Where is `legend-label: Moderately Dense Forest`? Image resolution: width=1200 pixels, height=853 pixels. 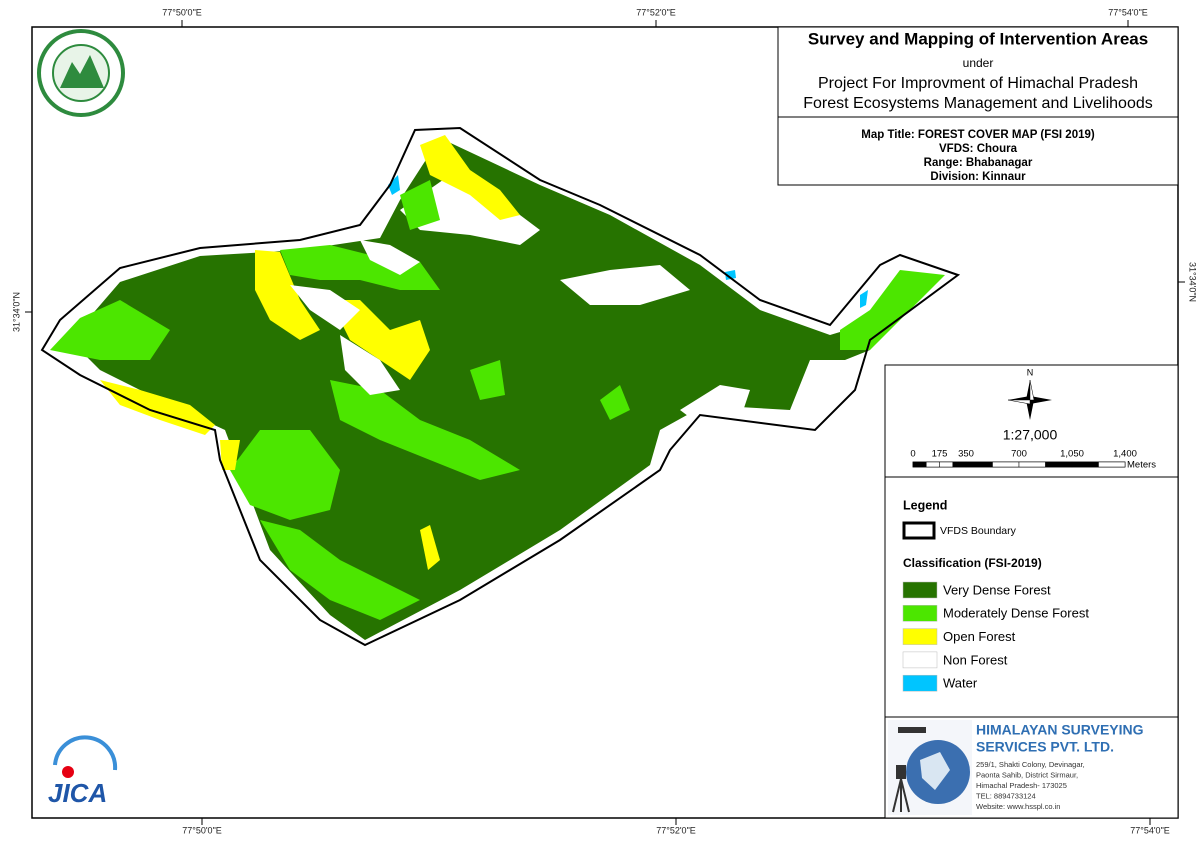
legend-label: Moderately Dense Forest is located at coordinates (1016, 613).